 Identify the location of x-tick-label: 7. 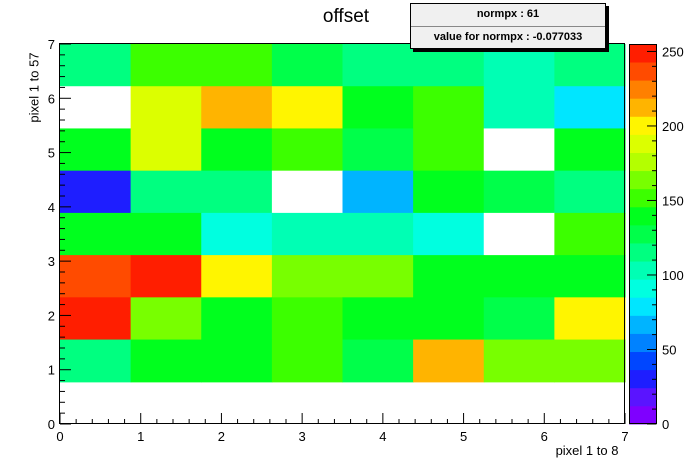
(624, 436).